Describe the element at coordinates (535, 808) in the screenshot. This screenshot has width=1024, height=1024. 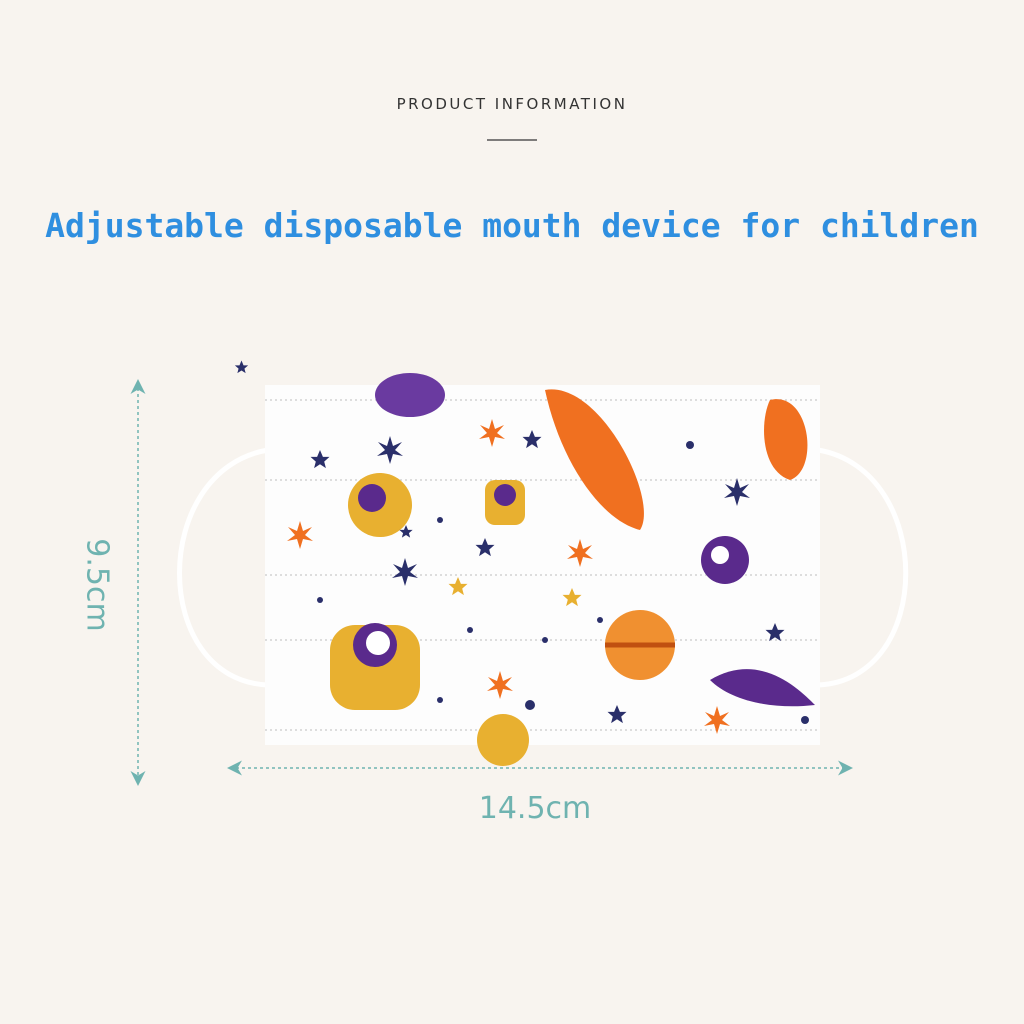
I see `width-label: 14.5cm` at that location.